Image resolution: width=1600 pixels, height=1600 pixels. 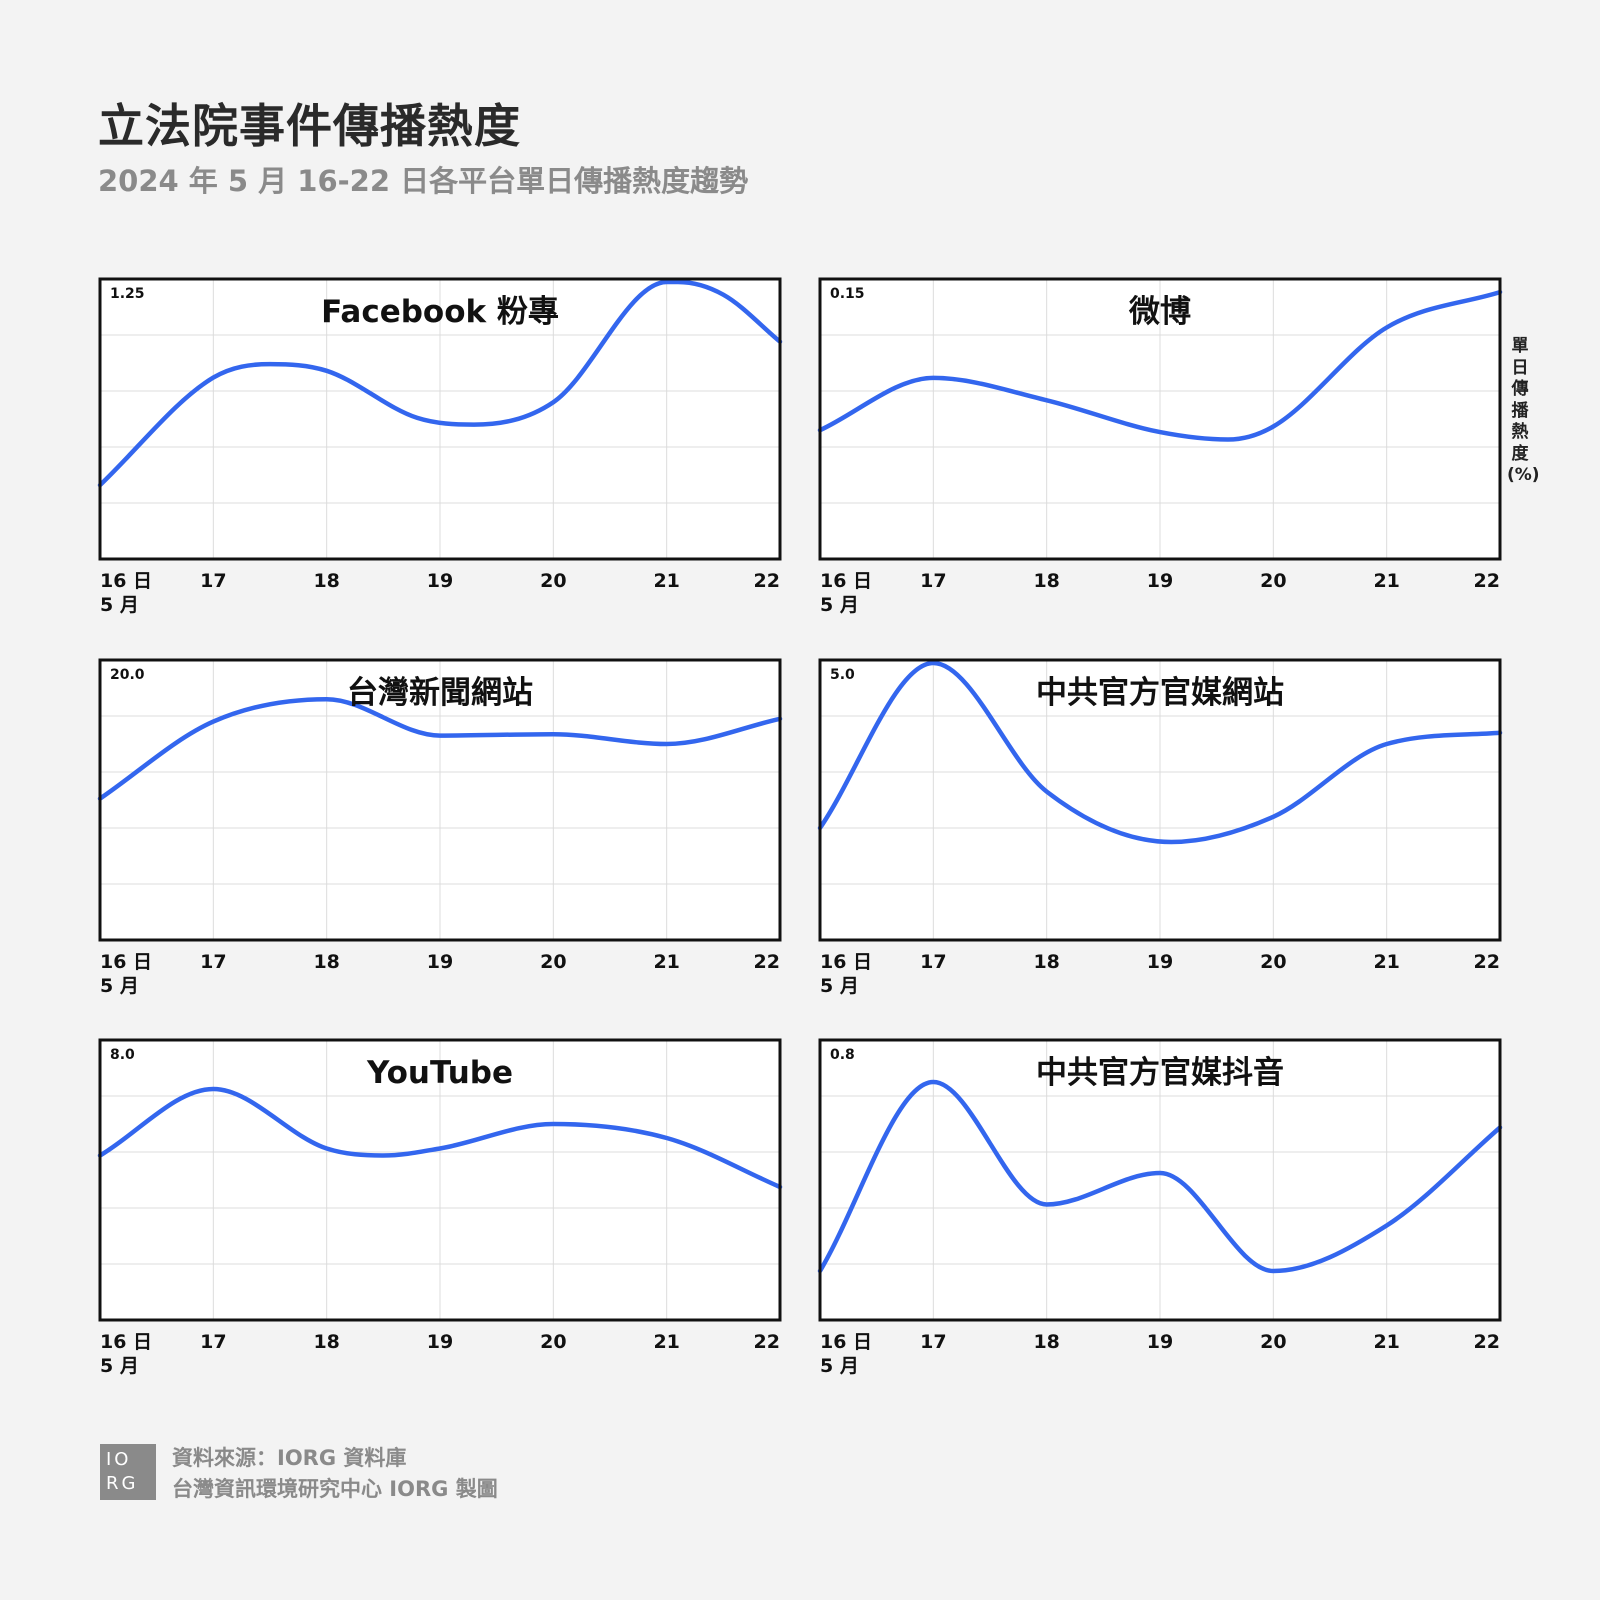 I want to click on chart-panel-3: 20.0 台灣新聞網站 16 日 17 18 19 20 21 22 5 月, so click(x=440, y=827).